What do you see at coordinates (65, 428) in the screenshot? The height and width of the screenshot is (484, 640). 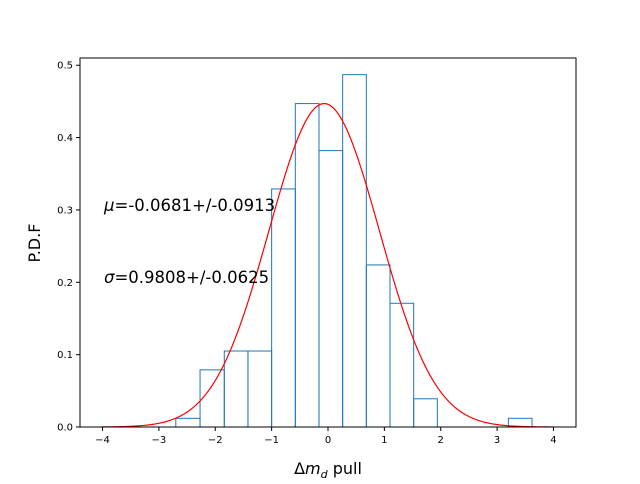 I see `y-tick-label: 0.0` at bounding box center [65, 428].